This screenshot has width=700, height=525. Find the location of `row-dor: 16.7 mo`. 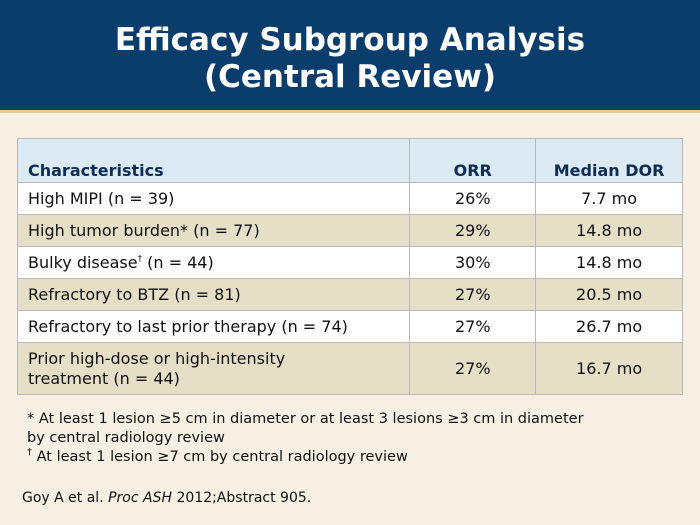

row-dor: 16.7 mo is located at coordinates (609, 368).